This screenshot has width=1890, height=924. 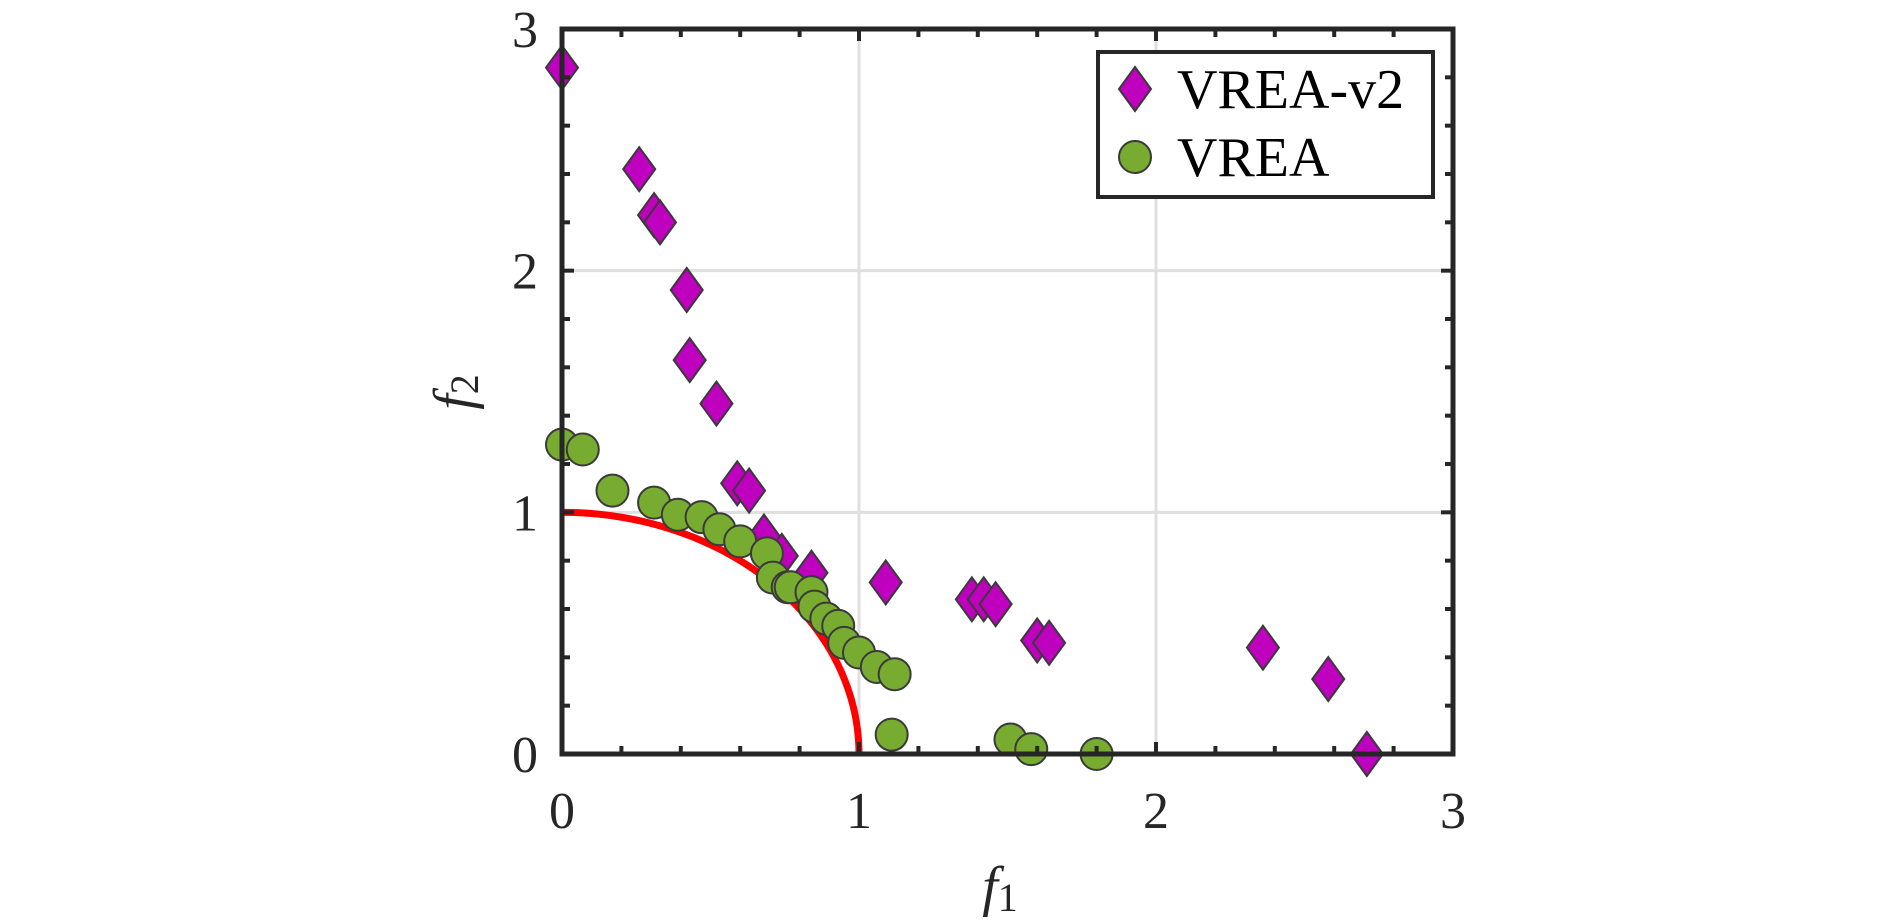 I want to click on y-tick-label: 1, so click(x=525, y=513).